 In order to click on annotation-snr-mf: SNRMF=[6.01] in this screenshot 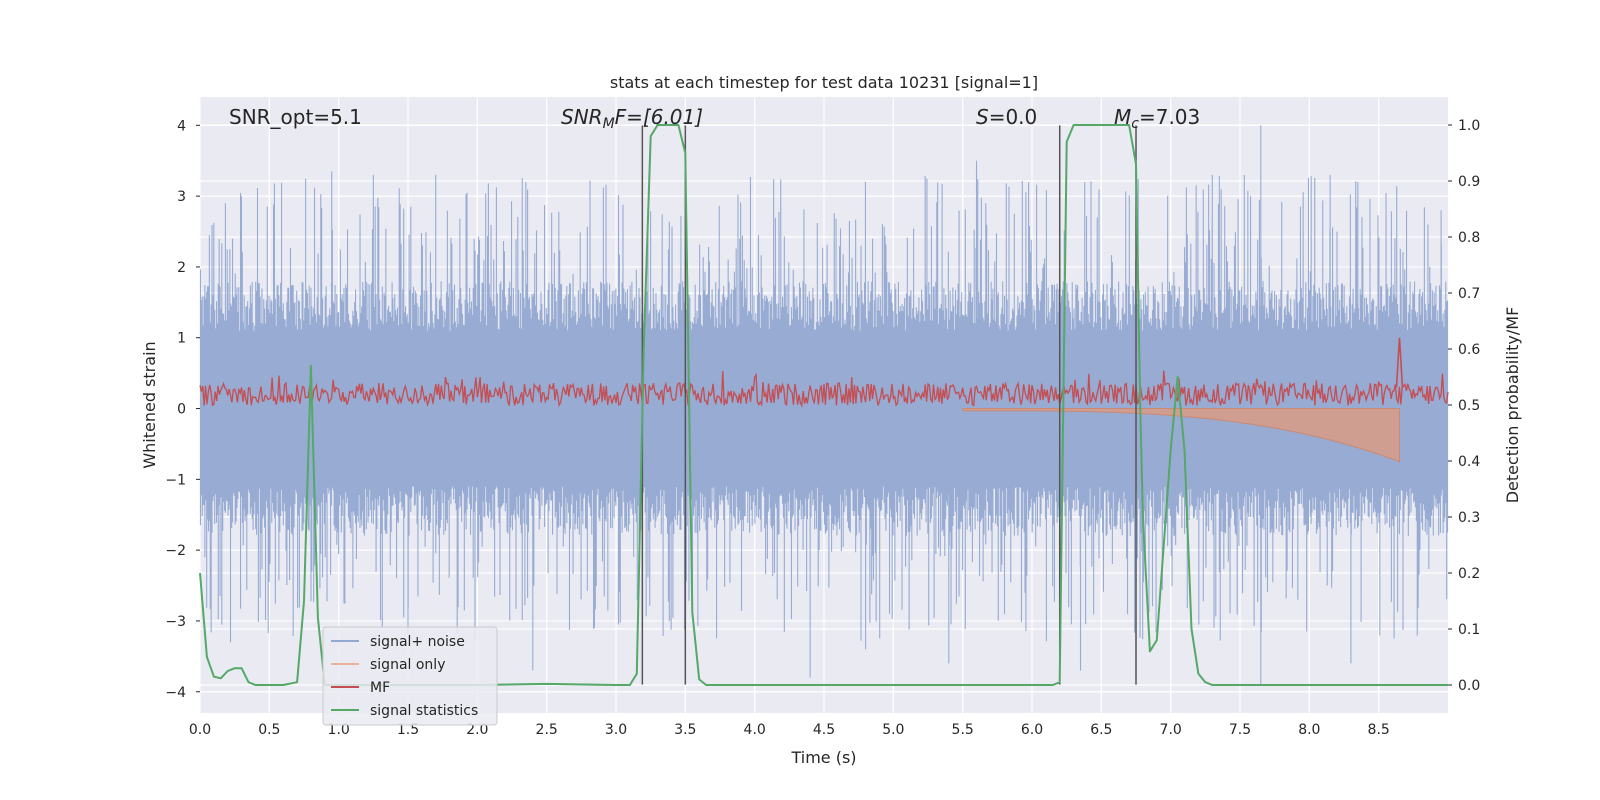, I will do `click(632, 118)`.